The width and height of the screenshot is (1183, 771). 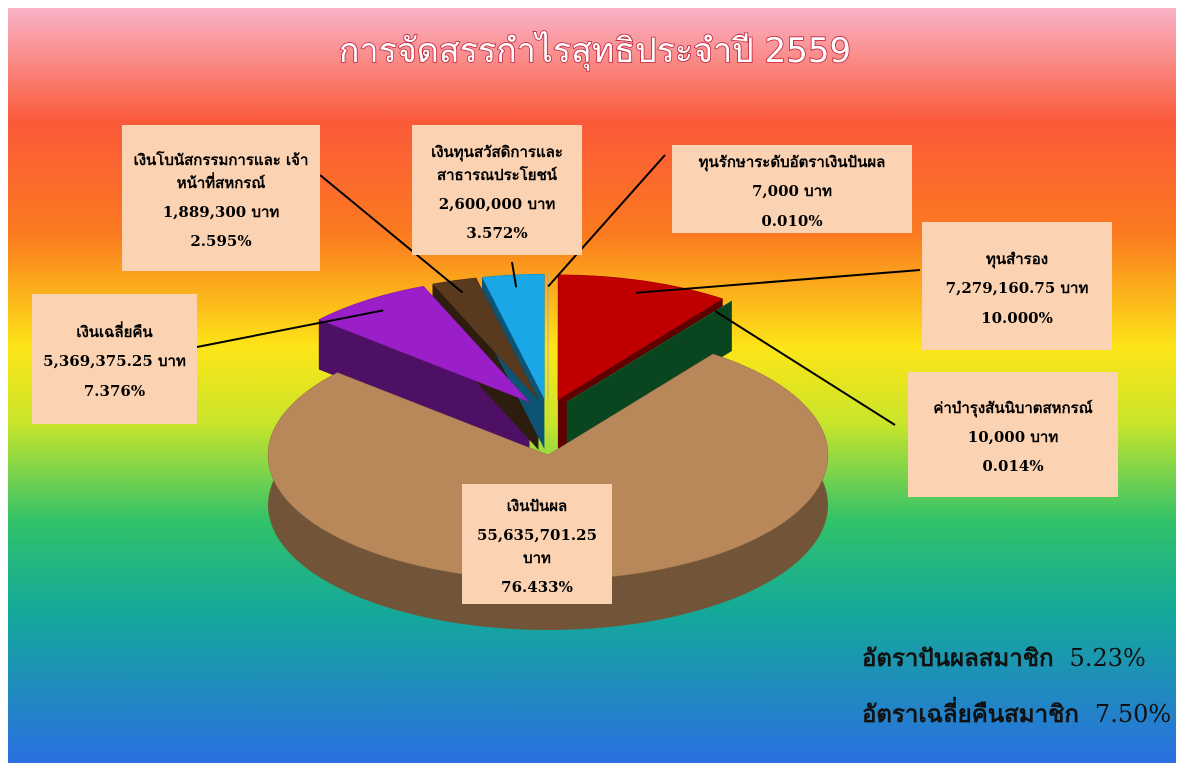 I want to click on chart-title: การจัดสรรกำไรสุทธิประจำปี 2559, so click(x=595, y=51).